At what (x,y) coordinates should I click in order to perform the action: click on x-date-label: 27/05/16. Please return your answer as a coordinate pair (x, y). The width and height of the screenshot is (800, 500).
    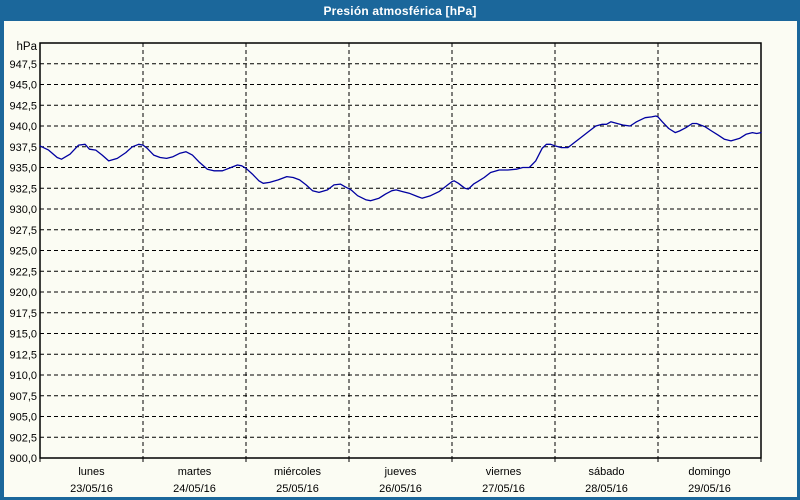
    Looking at the image, I should click on (503, 489).